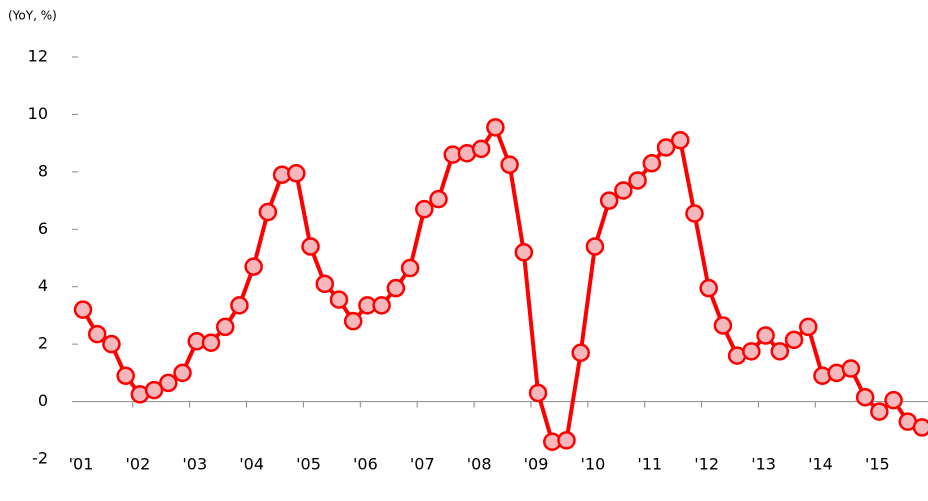 The image size is (928, 501). I want to click on x-tick-label: '14, so click(820, 464).